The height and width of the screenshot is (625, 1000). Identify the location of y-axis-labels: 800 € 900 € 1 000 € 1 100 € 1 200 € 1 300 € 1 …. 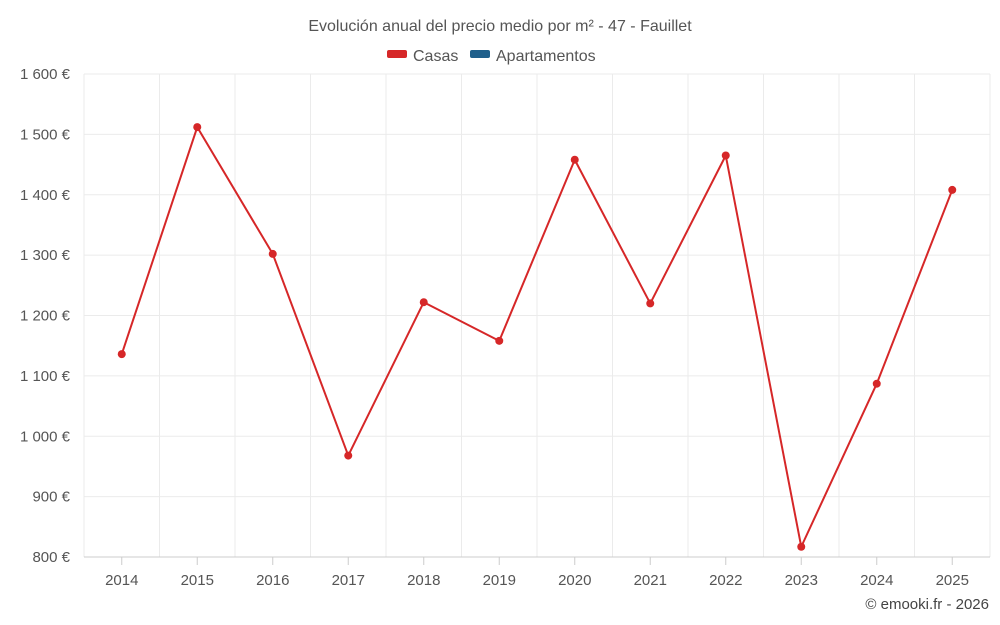
(45, 316).